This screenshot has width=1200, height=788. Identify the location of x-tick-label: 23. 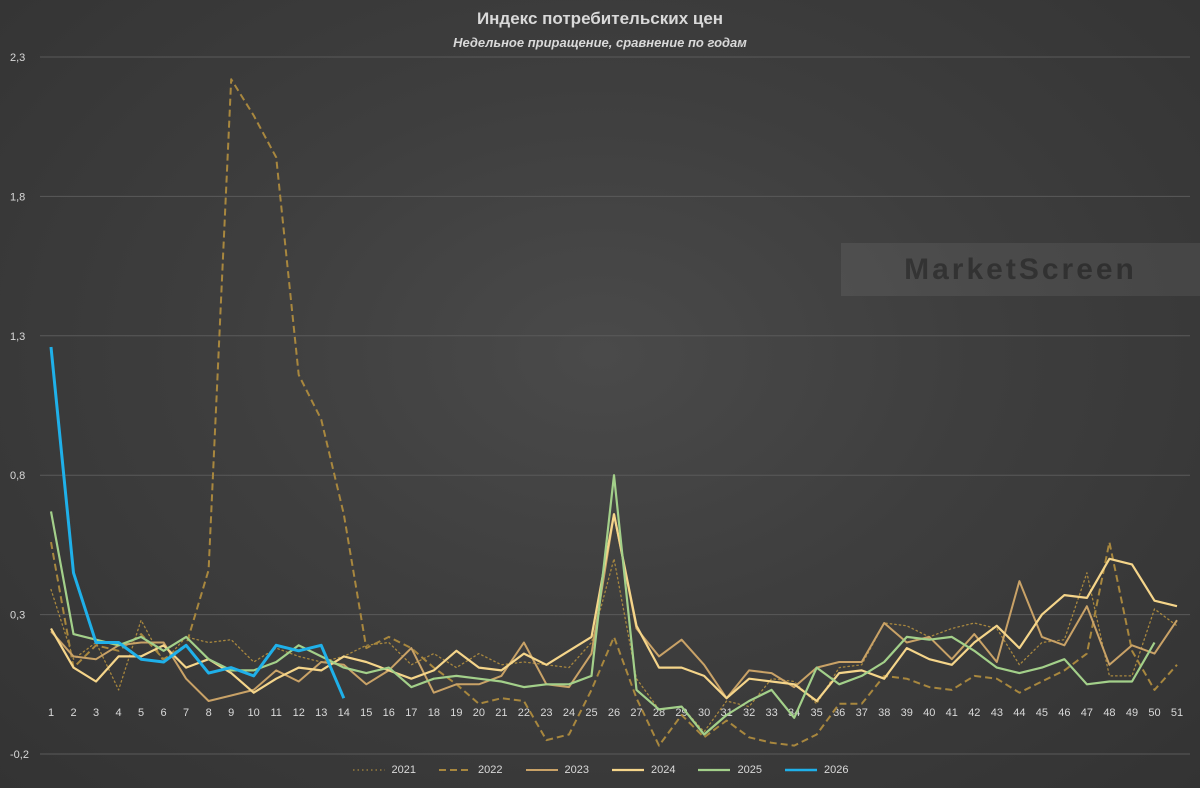
(546, 713).